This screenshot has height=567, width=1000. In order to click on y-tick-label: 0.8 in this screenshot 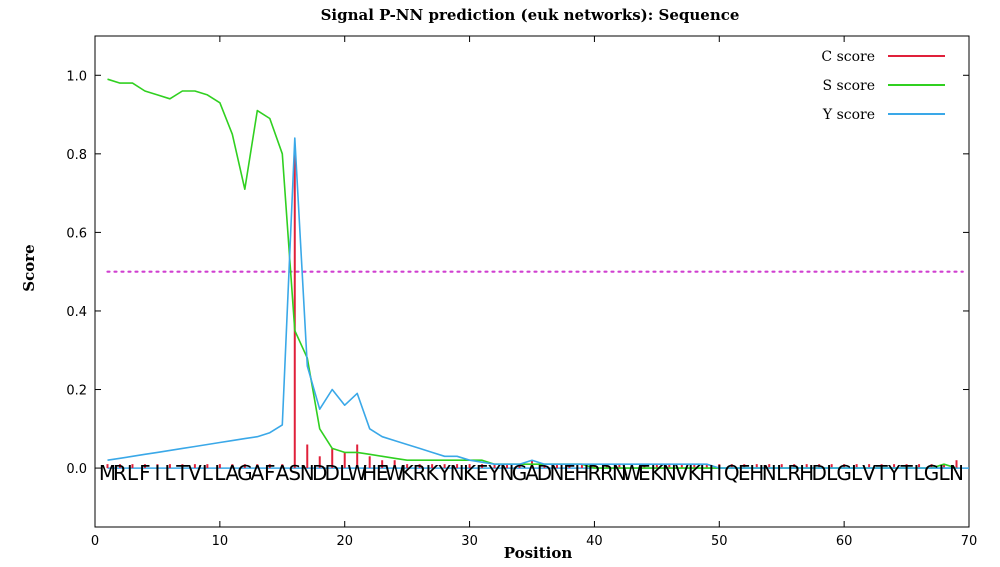, I will do `click(76, 155)`.